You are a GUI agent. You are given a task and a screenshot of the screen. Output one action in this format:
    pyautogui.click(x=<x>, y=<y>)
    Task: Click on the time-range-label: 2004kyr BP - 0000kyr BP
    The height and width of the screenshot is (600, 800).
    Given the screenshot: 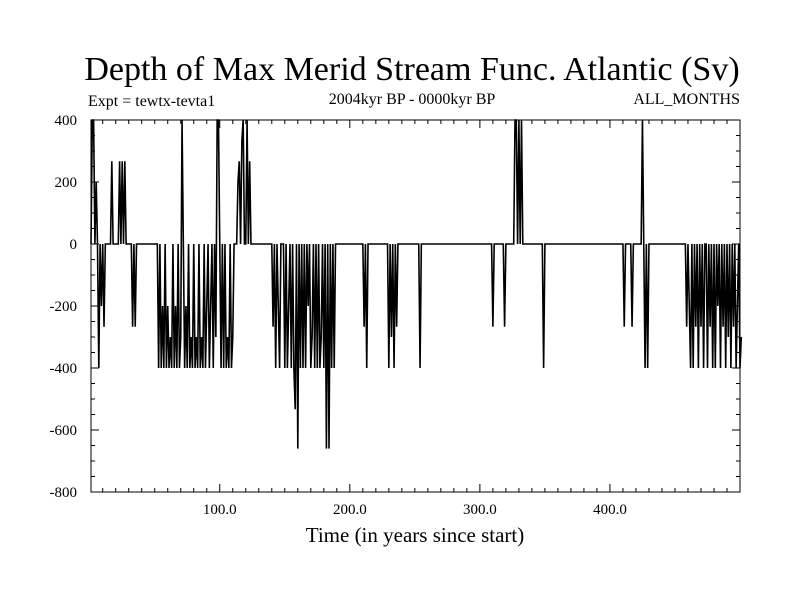 What is the action you would take?
    pyautogui.click(x=412, y=99)
    